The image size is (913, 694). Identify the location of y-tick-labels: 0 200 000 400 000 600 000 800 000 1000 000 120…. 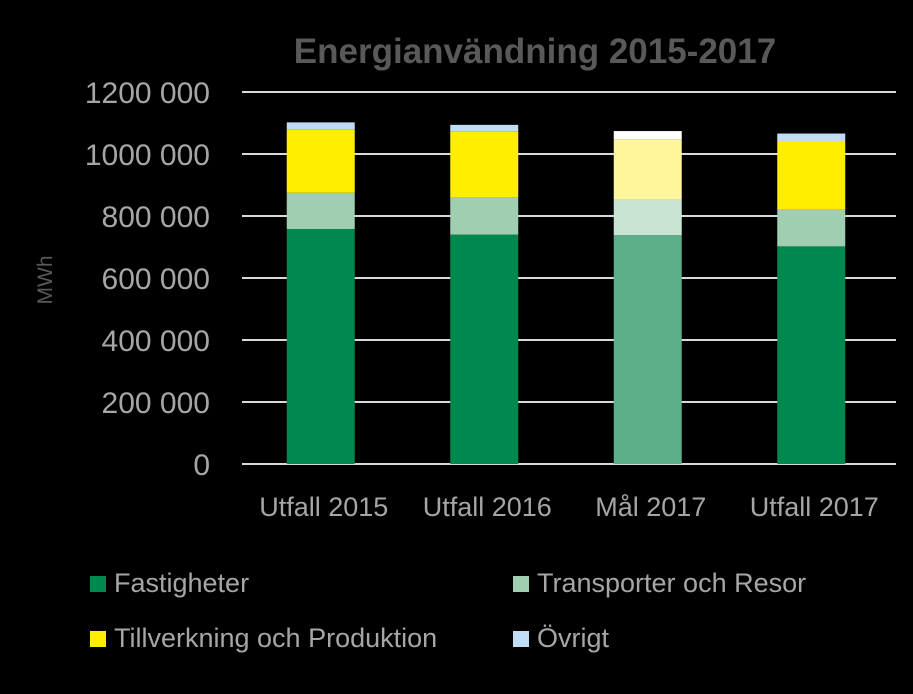
(147, 279).